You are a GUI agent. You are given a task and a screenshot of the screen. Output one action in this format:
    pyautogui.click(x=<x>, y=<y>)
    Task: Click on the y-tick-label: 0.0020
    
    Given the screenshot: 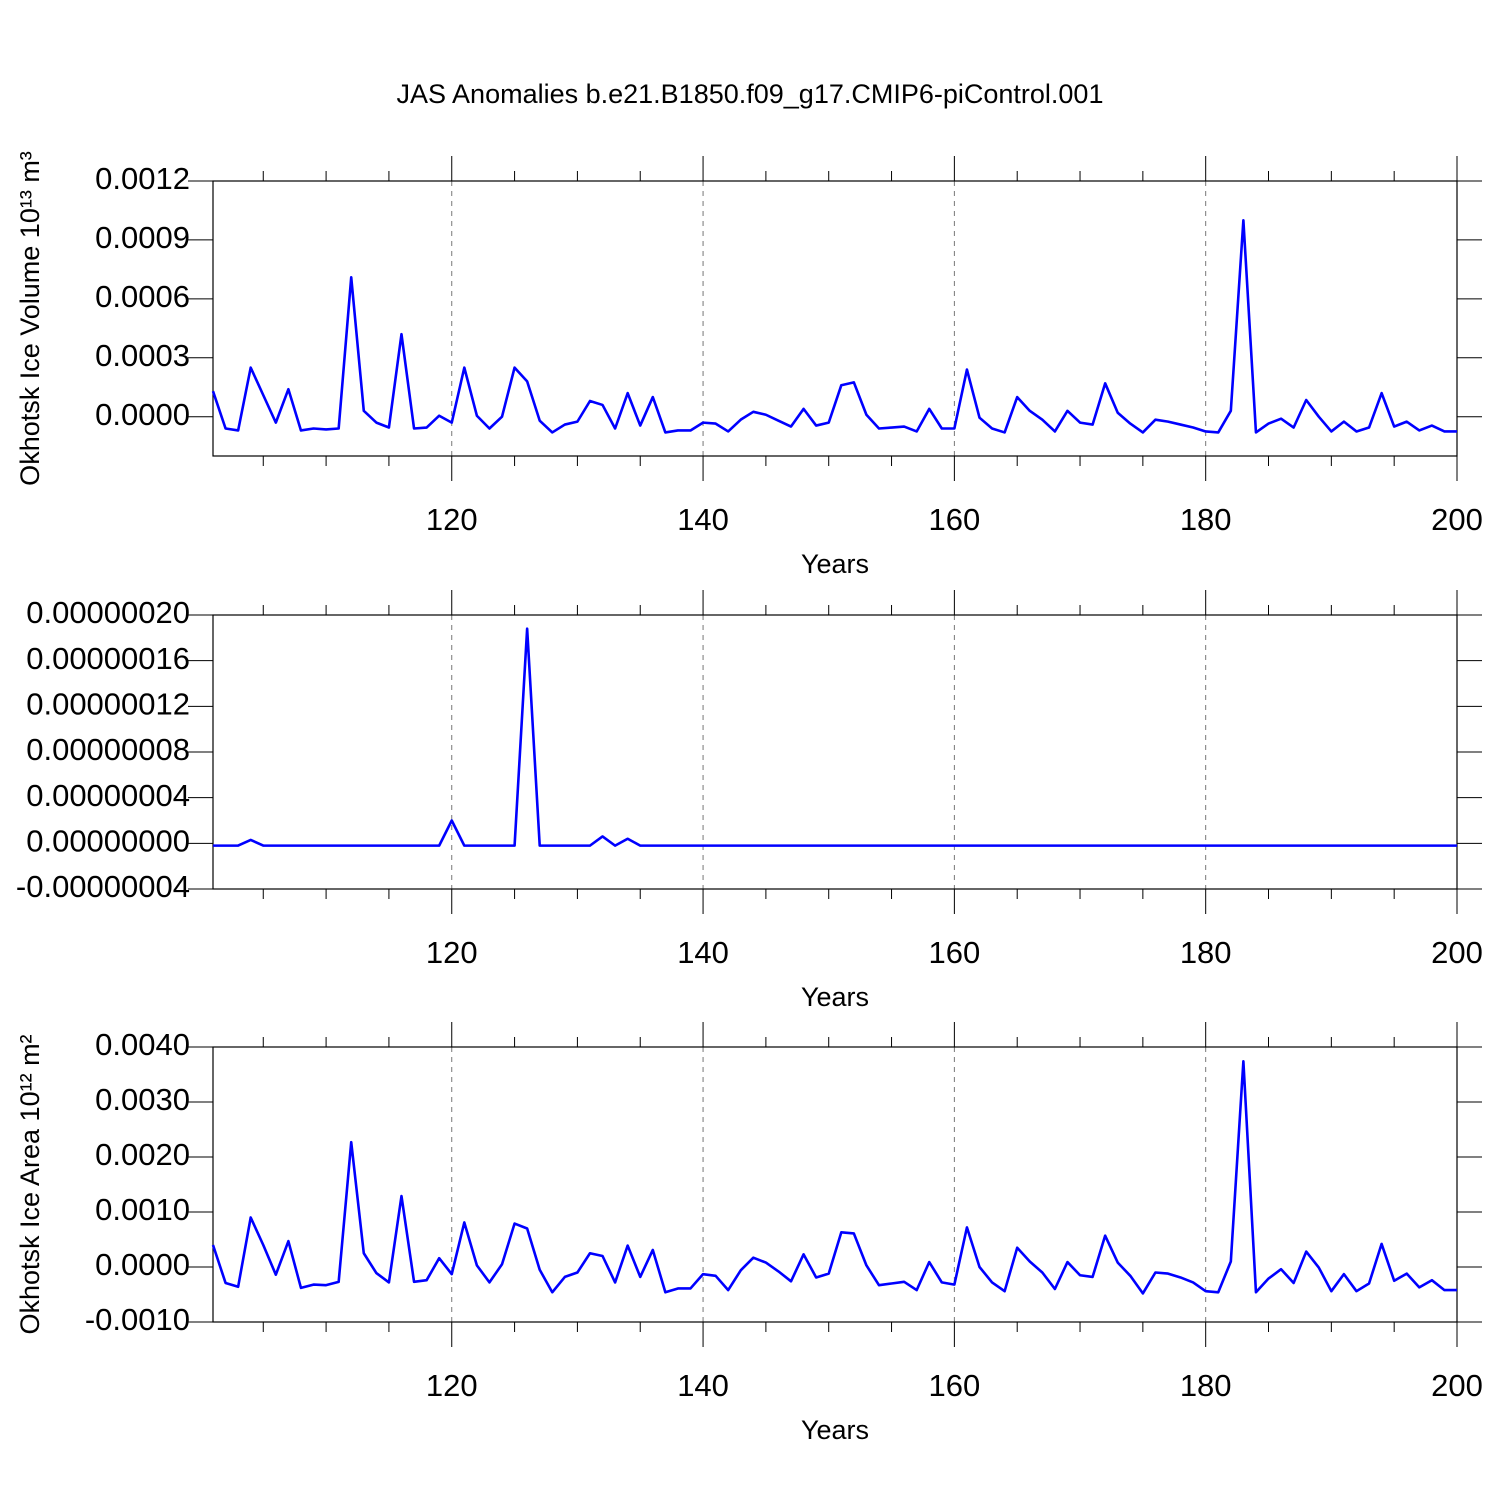 What is the action you would take?
    pyautogui.click(x=142, y=1154)
    